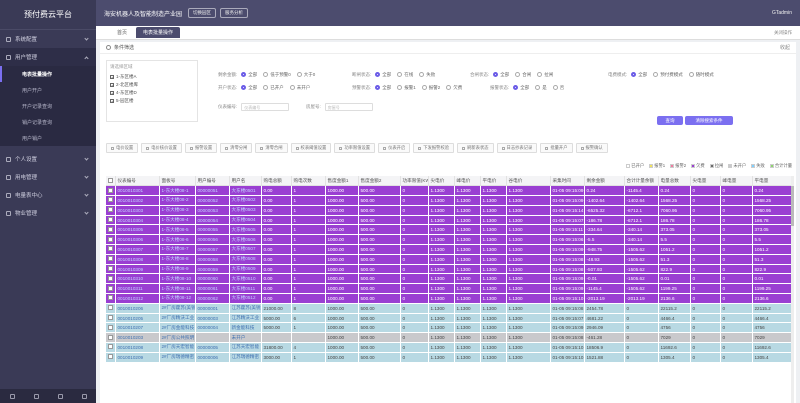 This screenshot has height=403, width=800. I want to click on service-analysis-button: 服务分析, so click(234, 13).